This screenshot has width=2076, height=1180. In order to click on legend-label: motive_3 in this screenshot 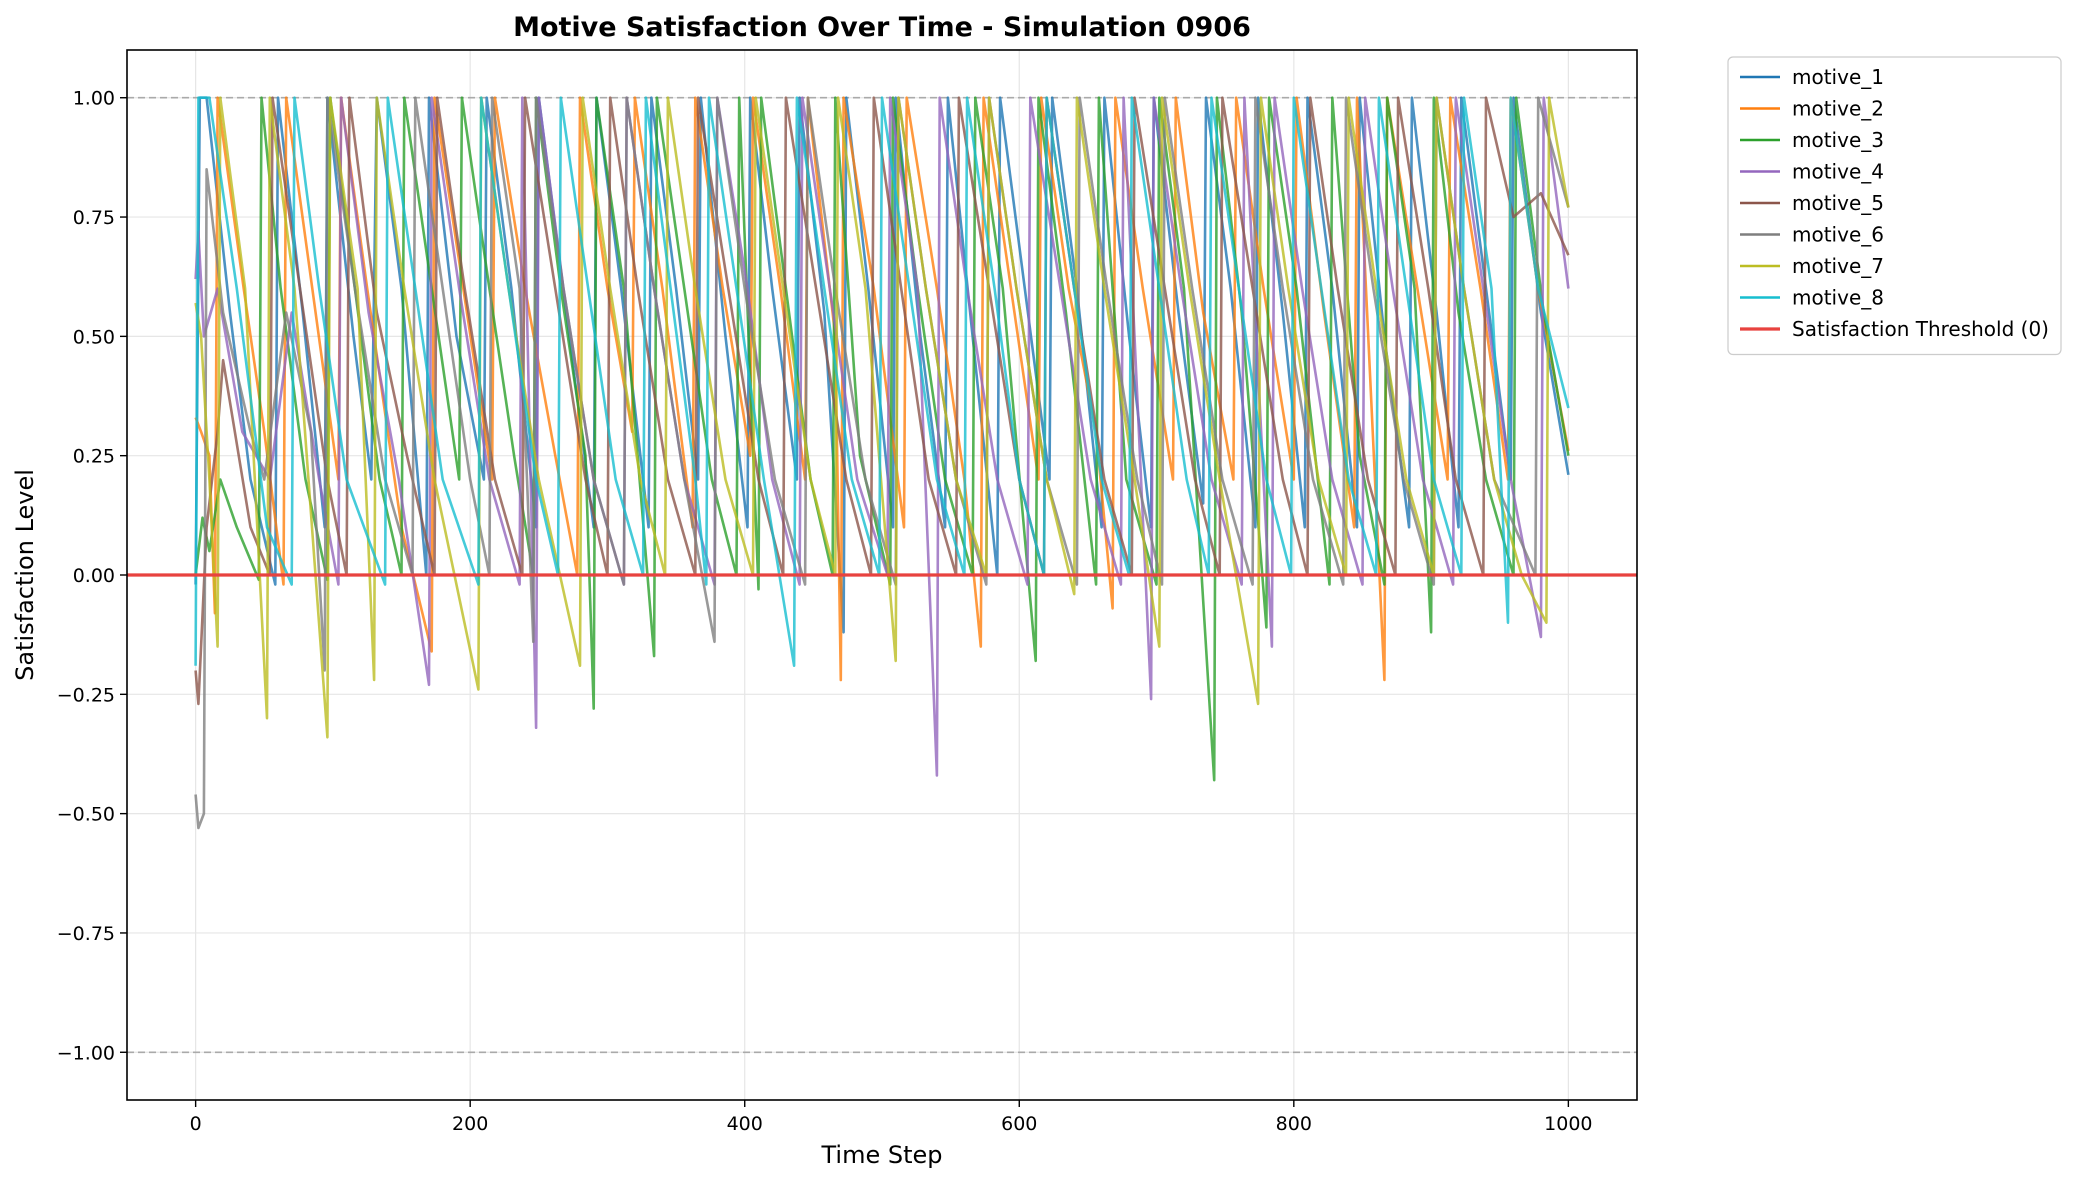, I will do `click(1838, 140)`.